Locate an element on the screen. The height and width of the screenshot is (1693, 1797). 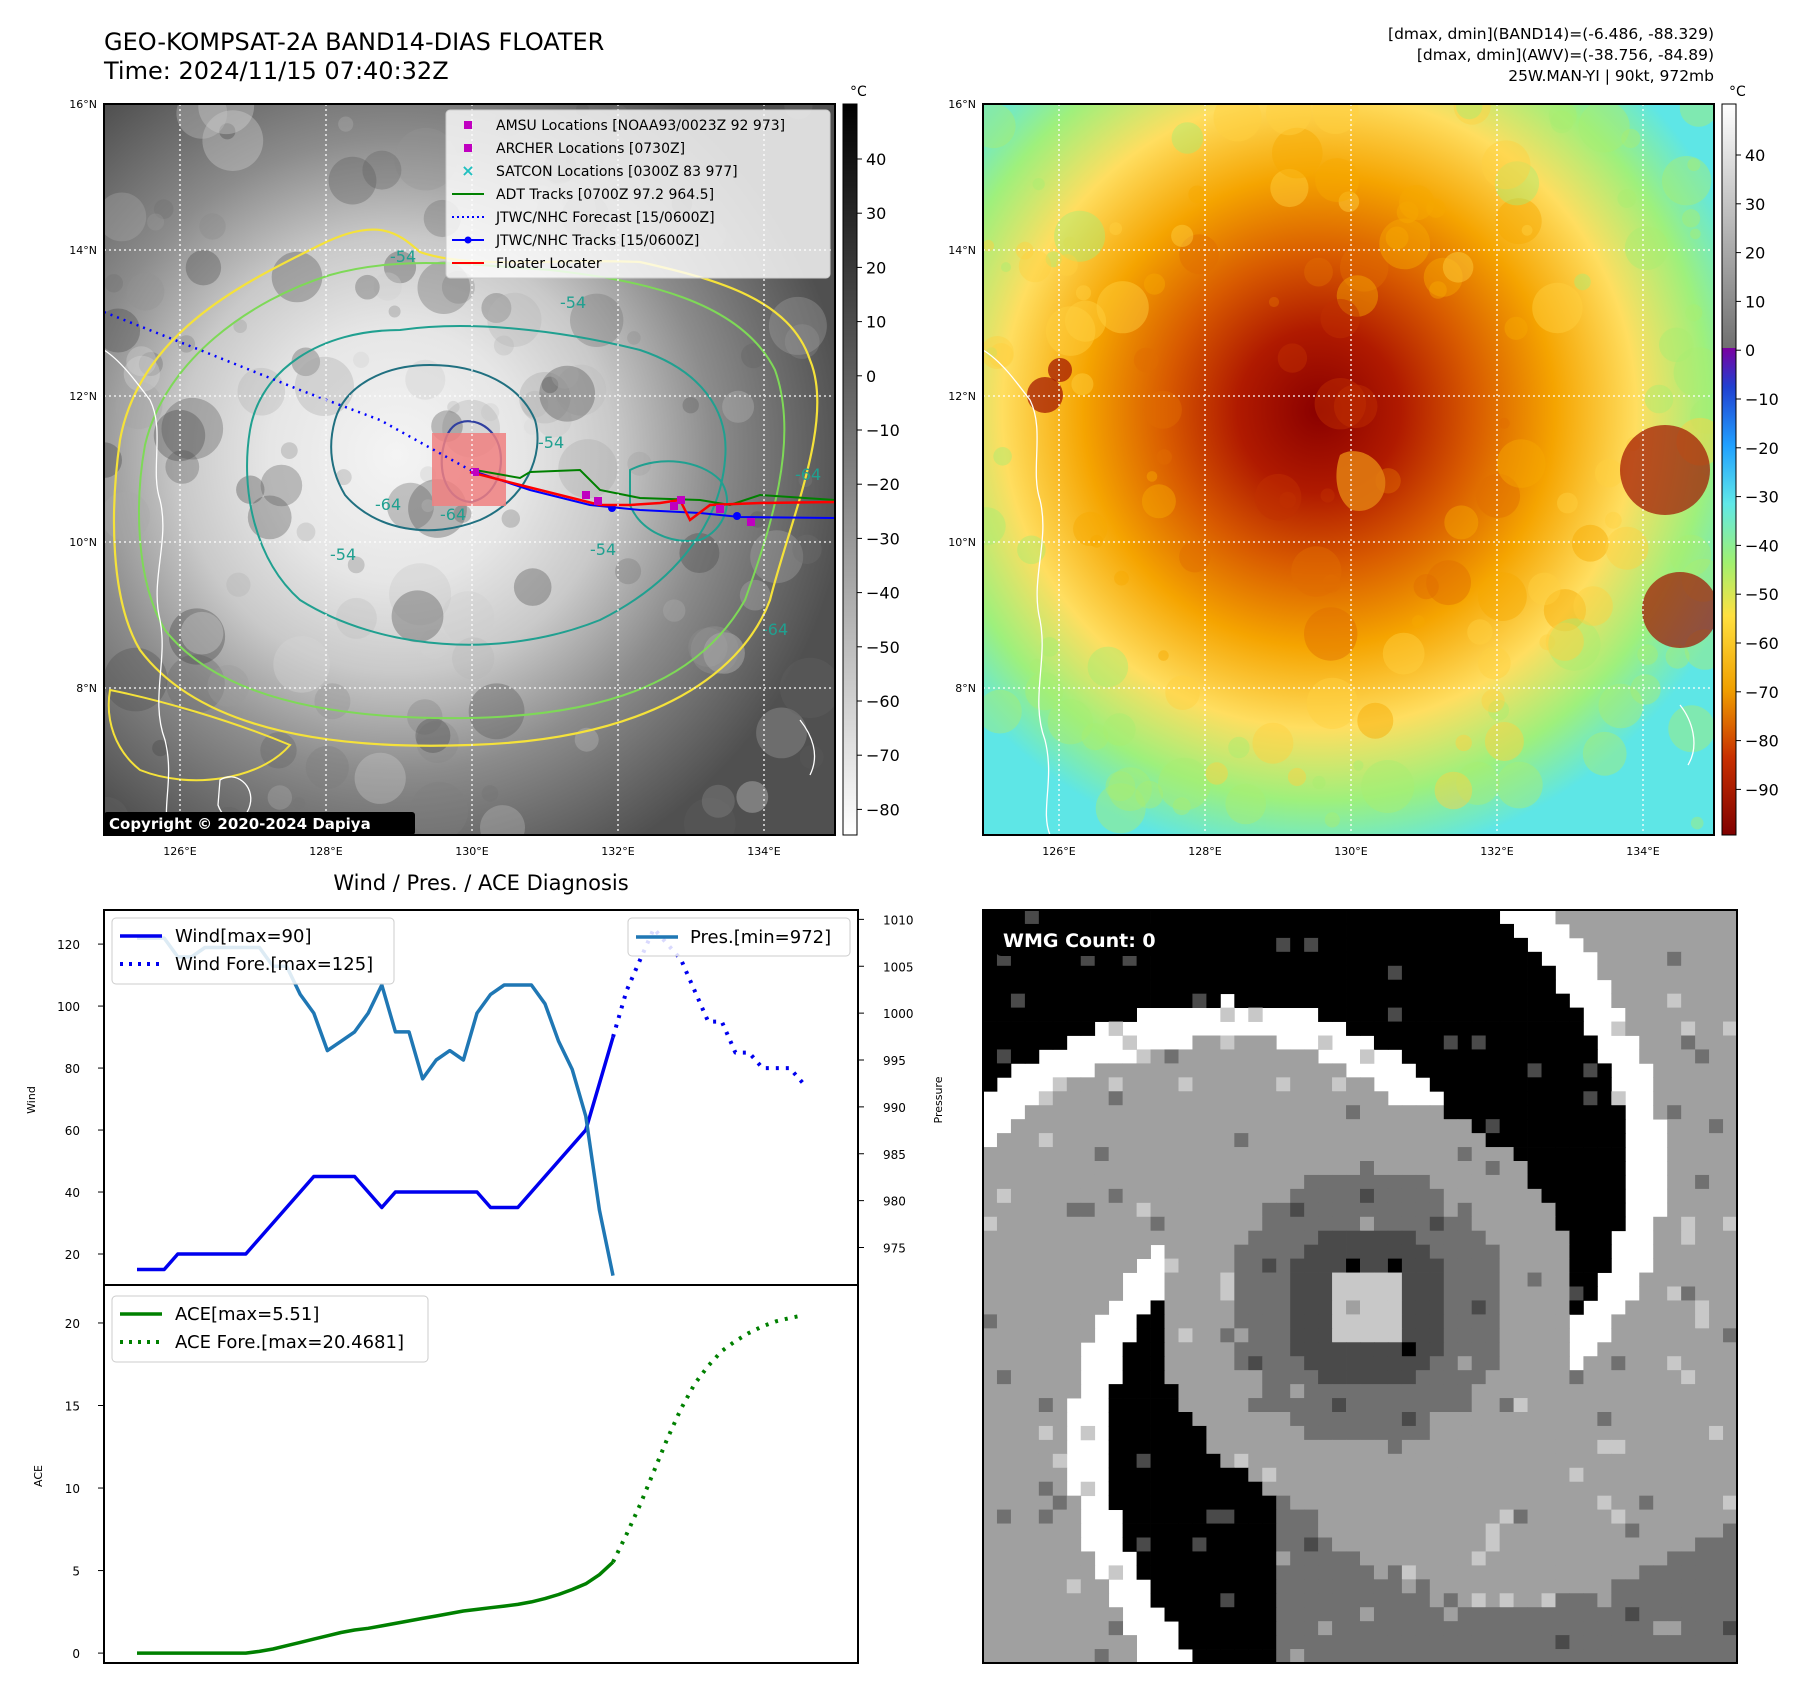
ace-tick-label: 15 is located at coordinates (72, 1406).